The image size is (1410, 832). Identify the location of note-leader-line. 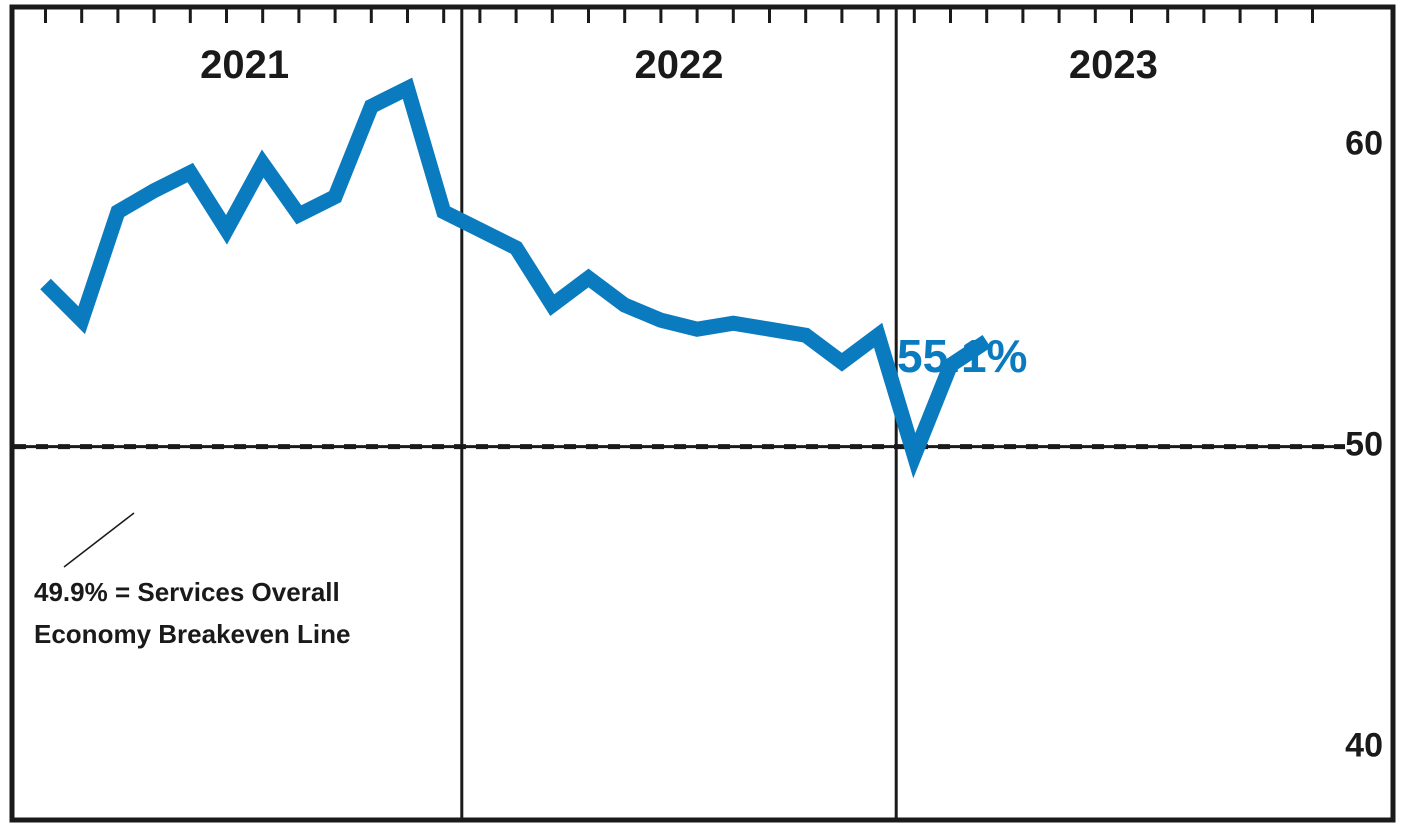
(99, 540).